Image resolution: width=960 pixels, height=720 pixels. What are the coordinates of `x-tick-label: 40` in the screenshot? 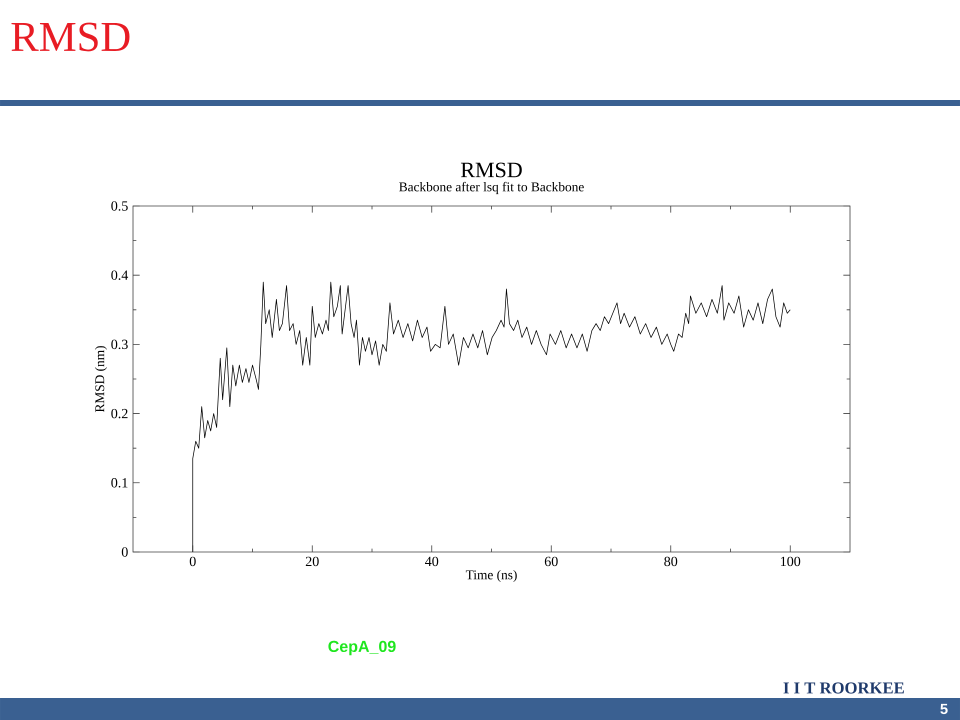 It's located at (431, 561).